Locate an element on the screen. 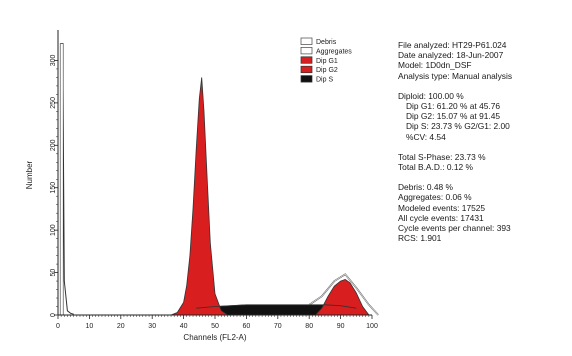 Image resolution: width=572 pixels, height=356 pixels. y-tick-label: 300 is located at coordinates (53, 61).